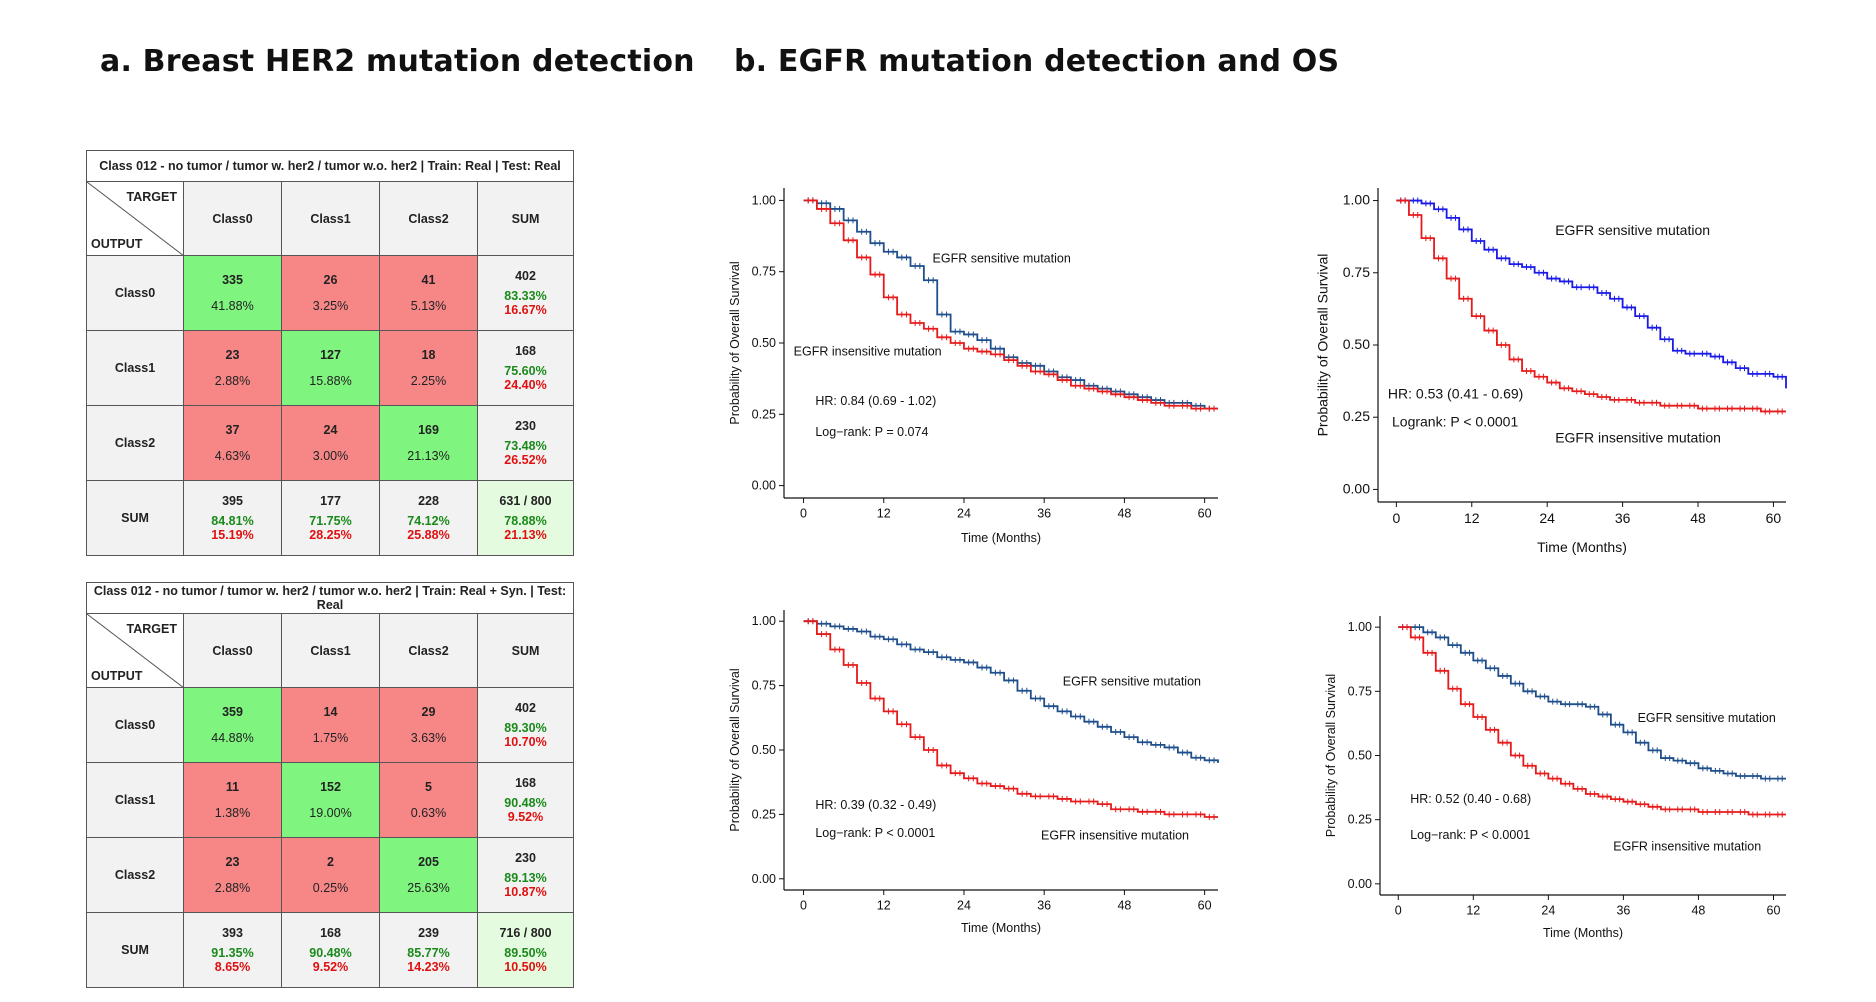 The height and width of the screenshot is (1002, 1876). What do you see at coordinates (232, 875) in the screenshot?
I see `matrix-cell: 23 2.88%` at bounding box center [232, 875].